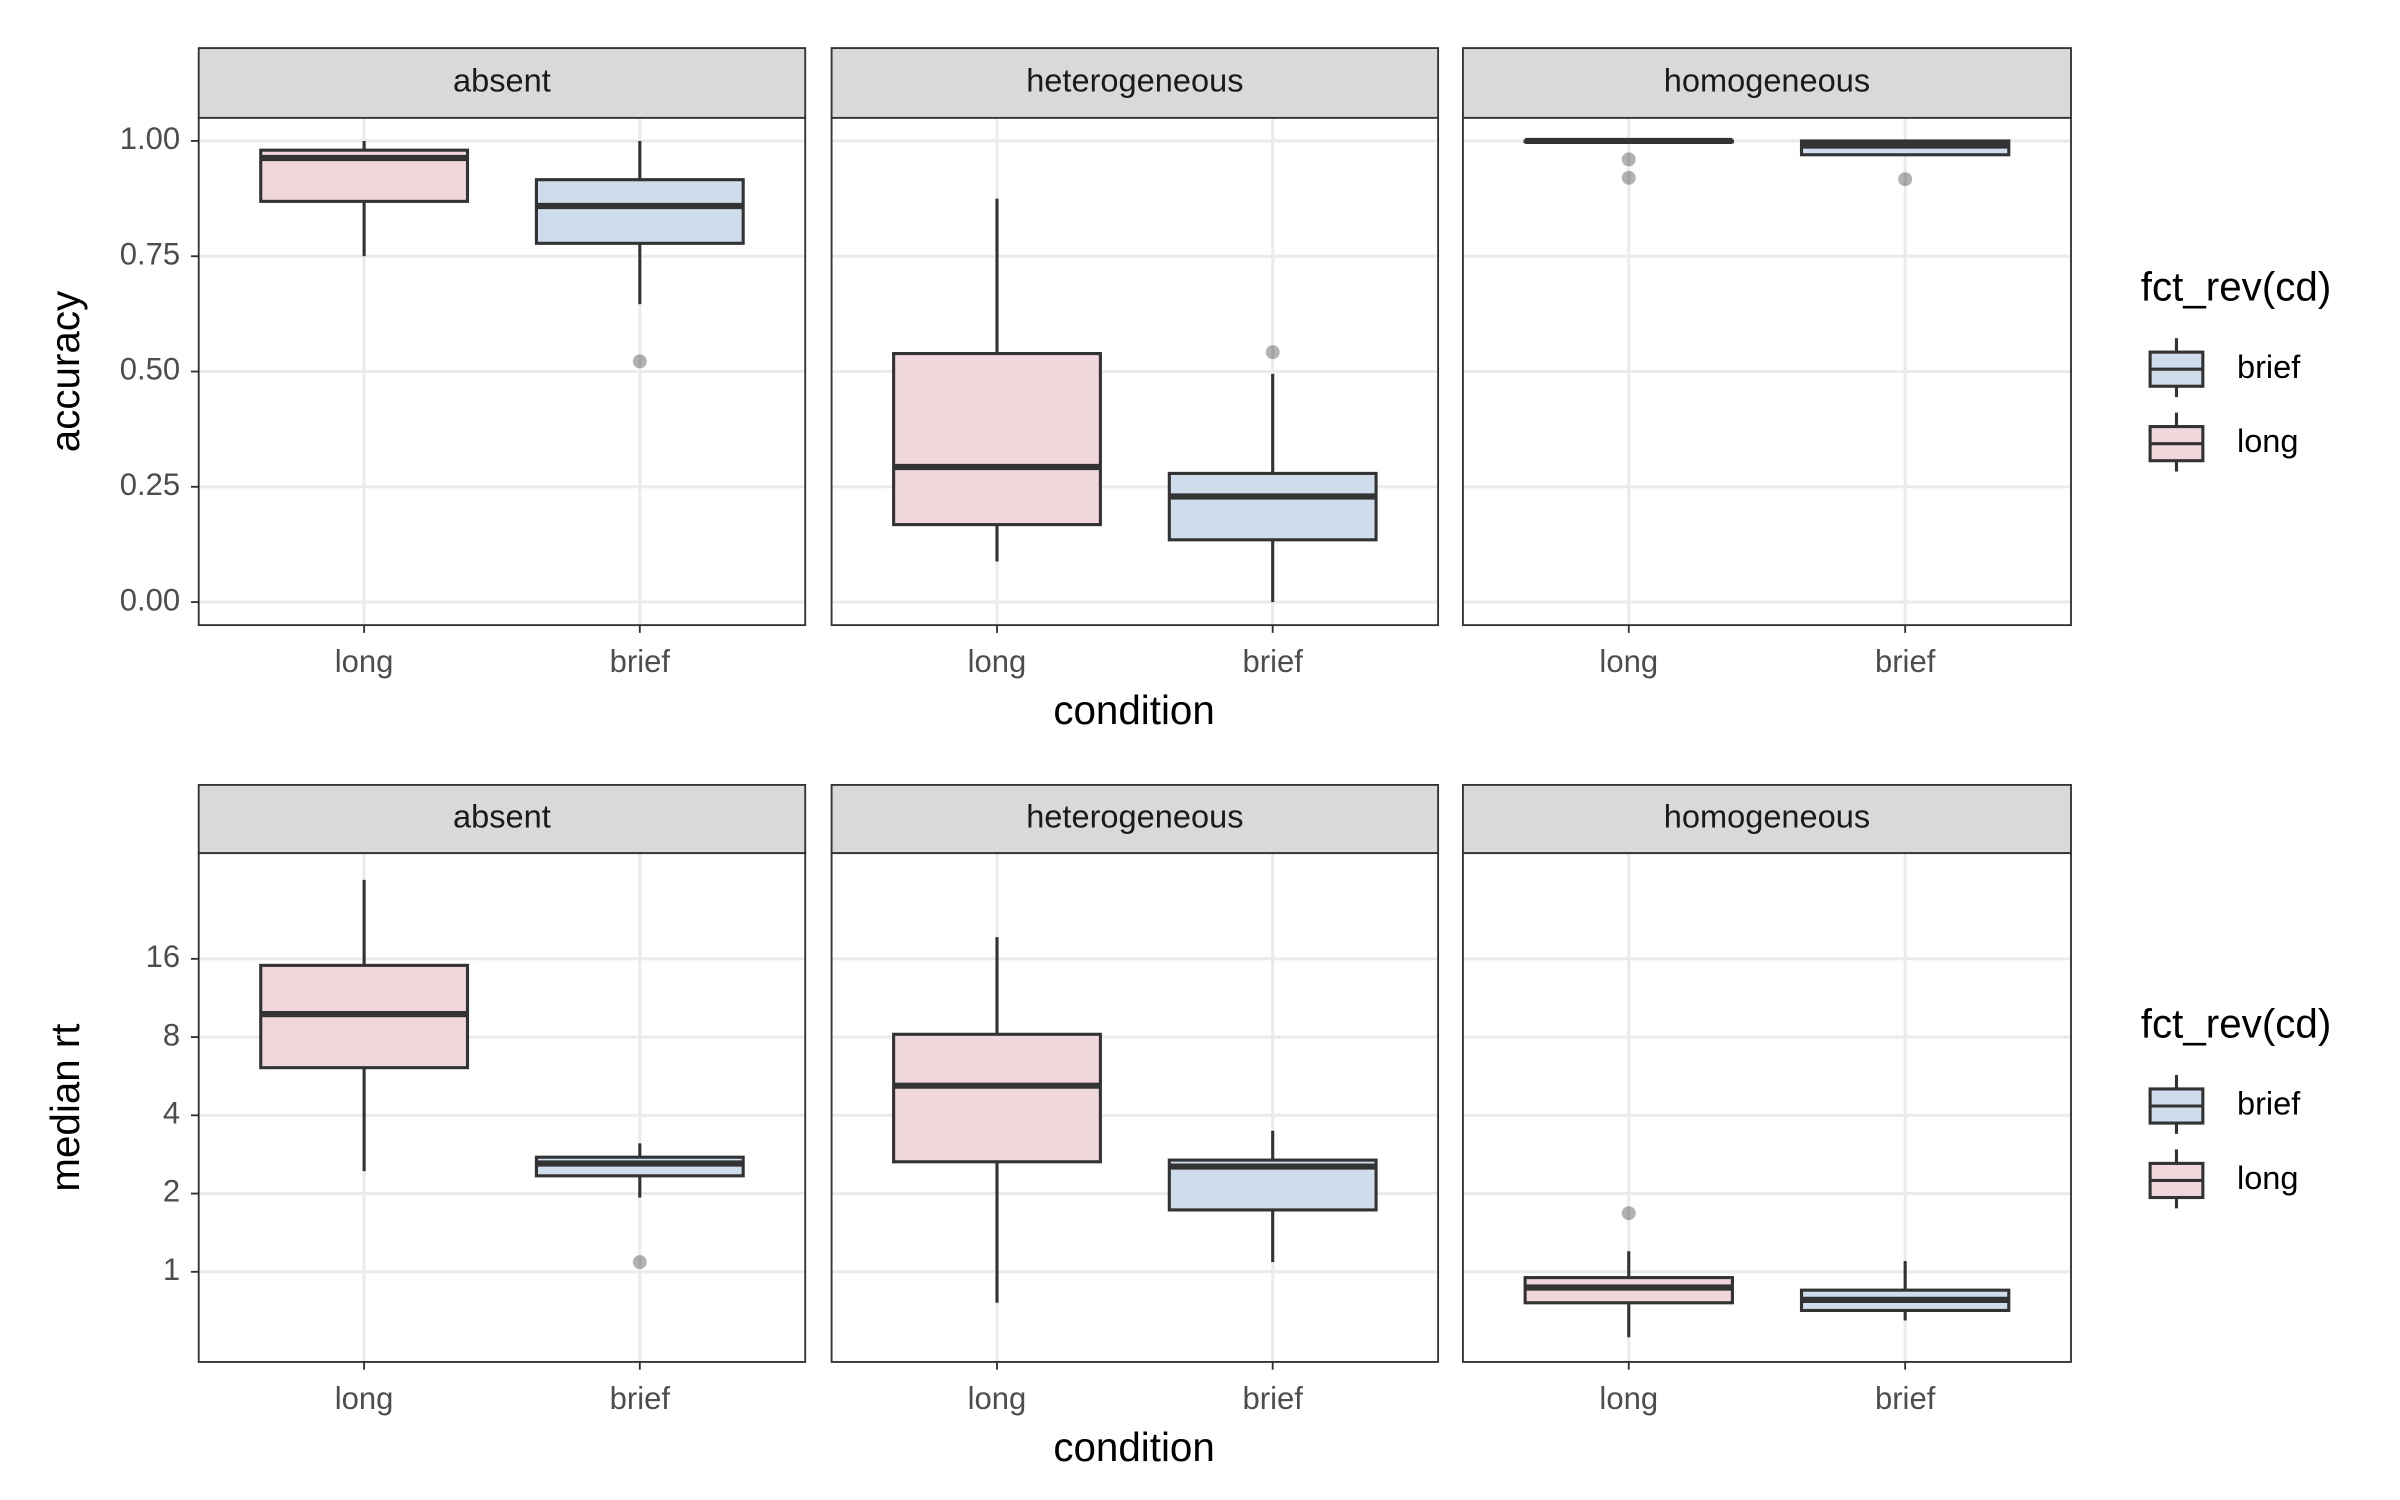  Describe the element at coordinates (65, 1107) in the screenshot. I see `y-axis-label: median rt` at that location.